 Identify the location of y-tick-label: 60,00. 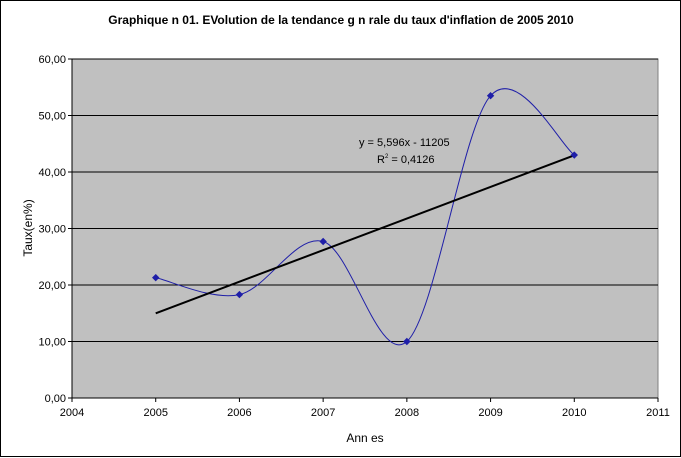
(52, 60).